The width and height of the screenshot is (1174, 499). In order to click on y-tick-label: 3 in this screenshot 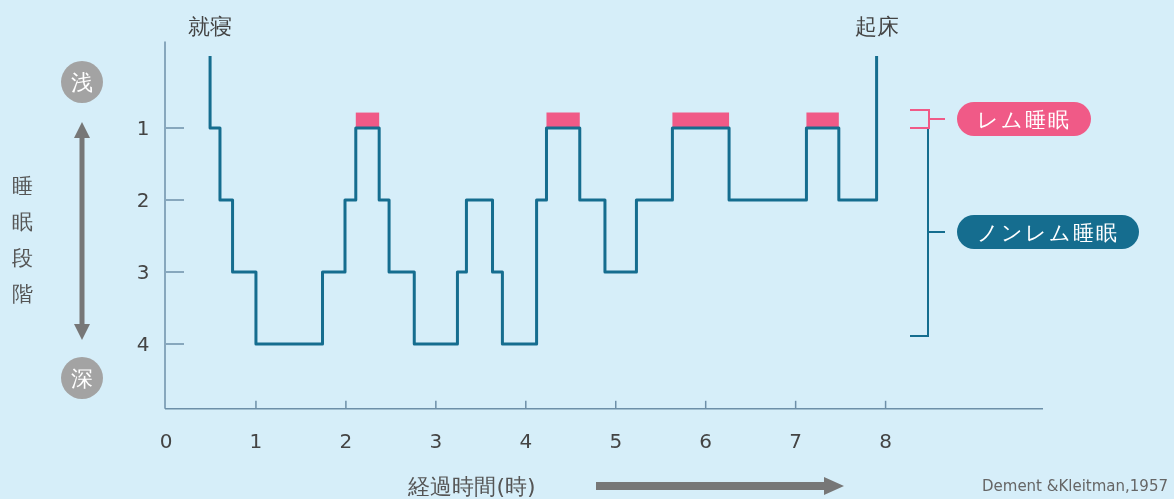, I will do `click(143, 272)`.